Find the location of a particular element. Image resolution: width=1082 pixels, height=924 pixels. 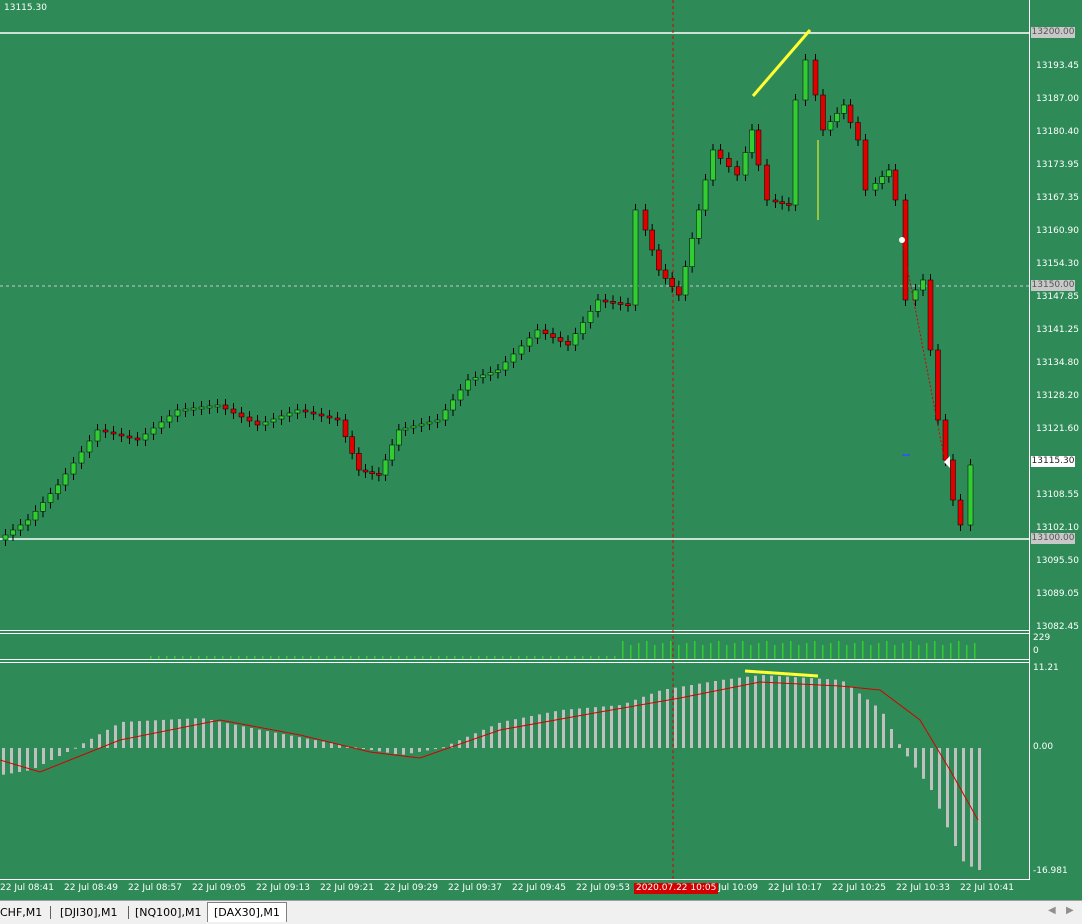

scroll-left-icon: ◀ is located at coordinates (1052, 910).